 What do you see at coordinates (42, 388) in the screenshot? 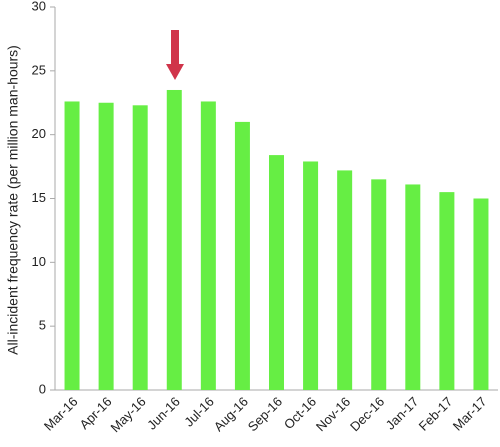
I see `y-tick-label: 0` at bounding box center [42, 388].